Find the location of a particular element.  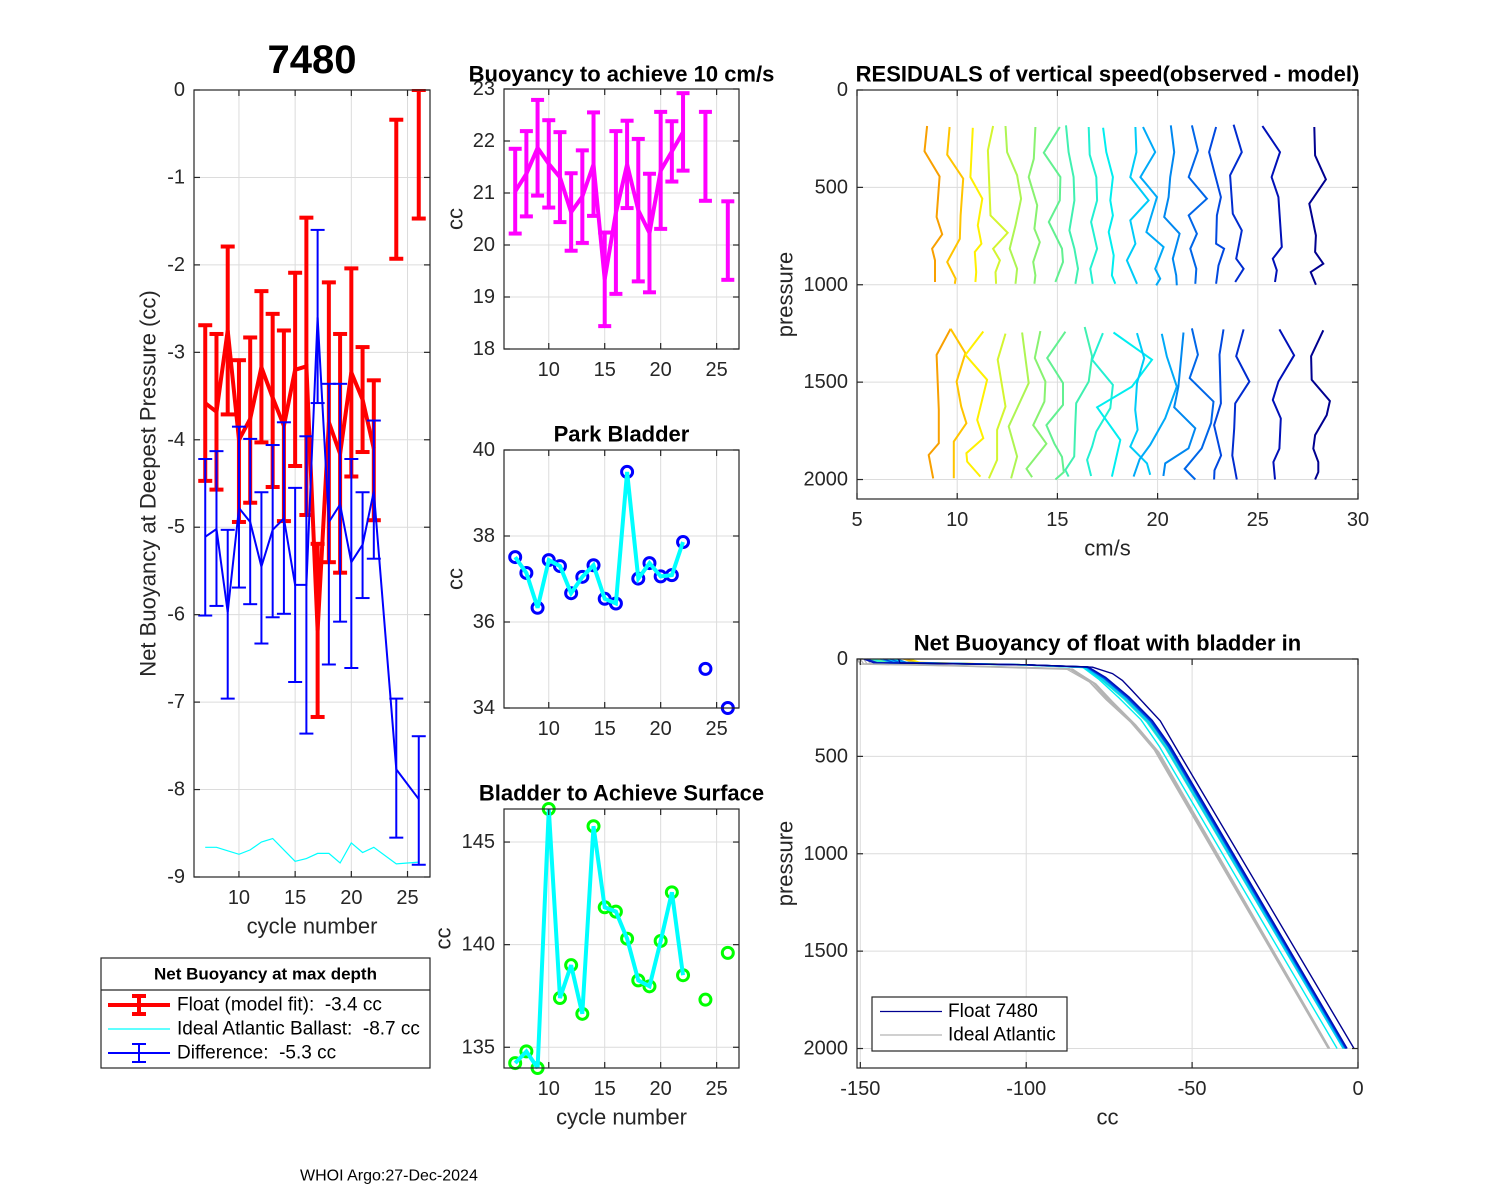

legend-label: Ideal Atlantic is located at coordinates (1002, 1035).